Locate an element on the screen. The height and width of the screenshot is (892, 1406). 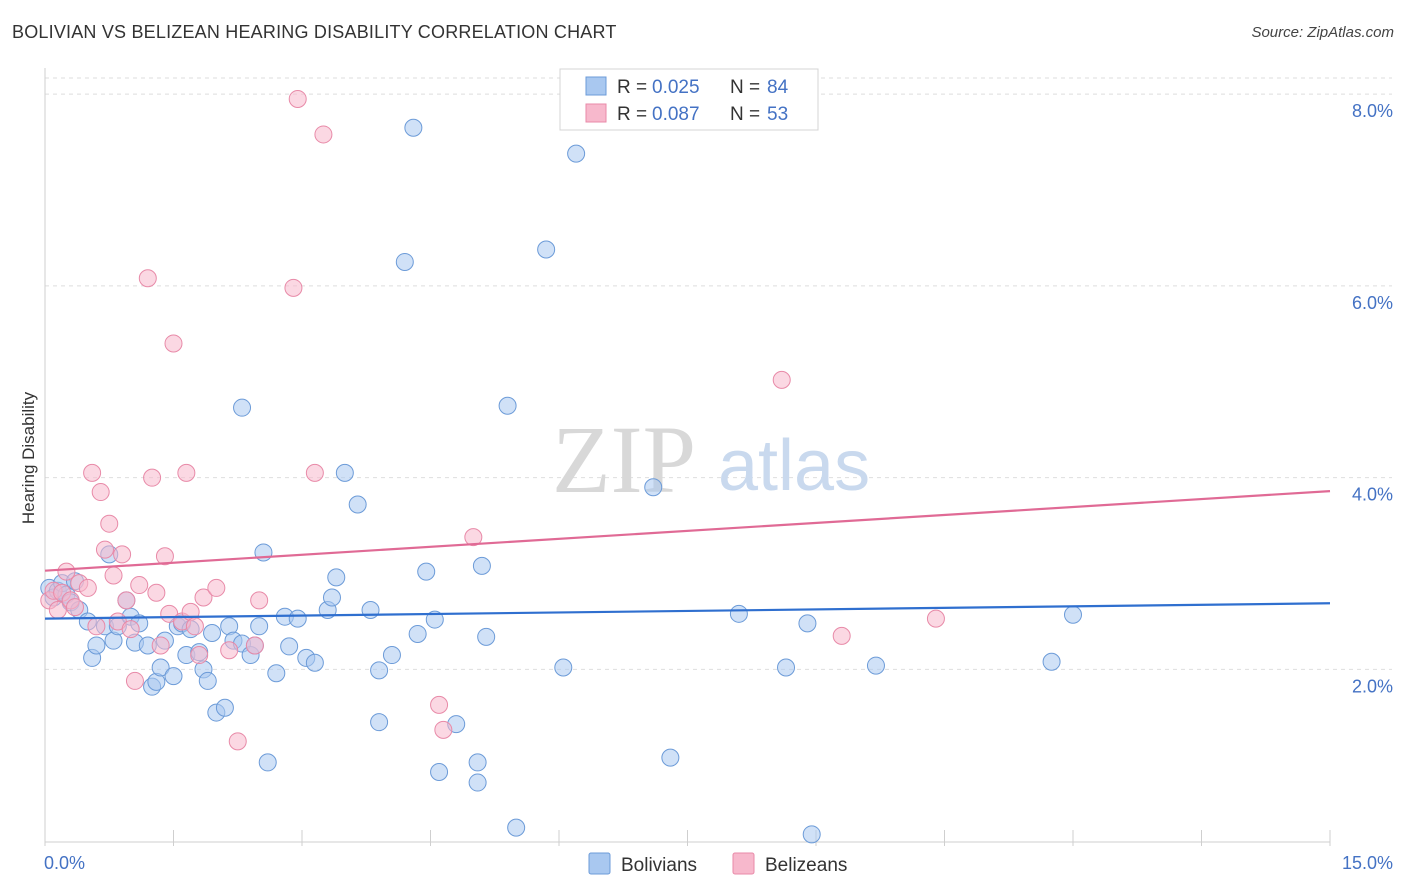
legend-n-label: N = is located at coordinates (745, 114).